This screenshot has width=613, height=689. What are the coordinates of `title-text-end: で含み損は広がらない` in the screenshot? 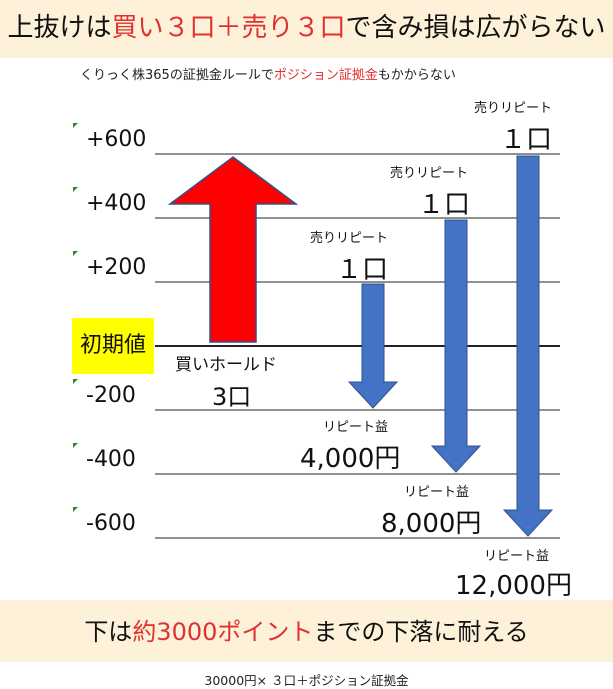 It's located at (475, 28).